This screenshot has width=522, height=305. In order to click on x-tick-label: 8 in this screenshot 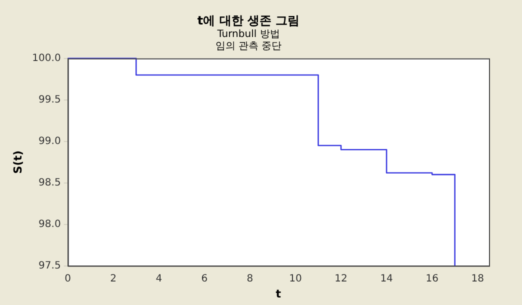, I will do `click(250, 278)`.